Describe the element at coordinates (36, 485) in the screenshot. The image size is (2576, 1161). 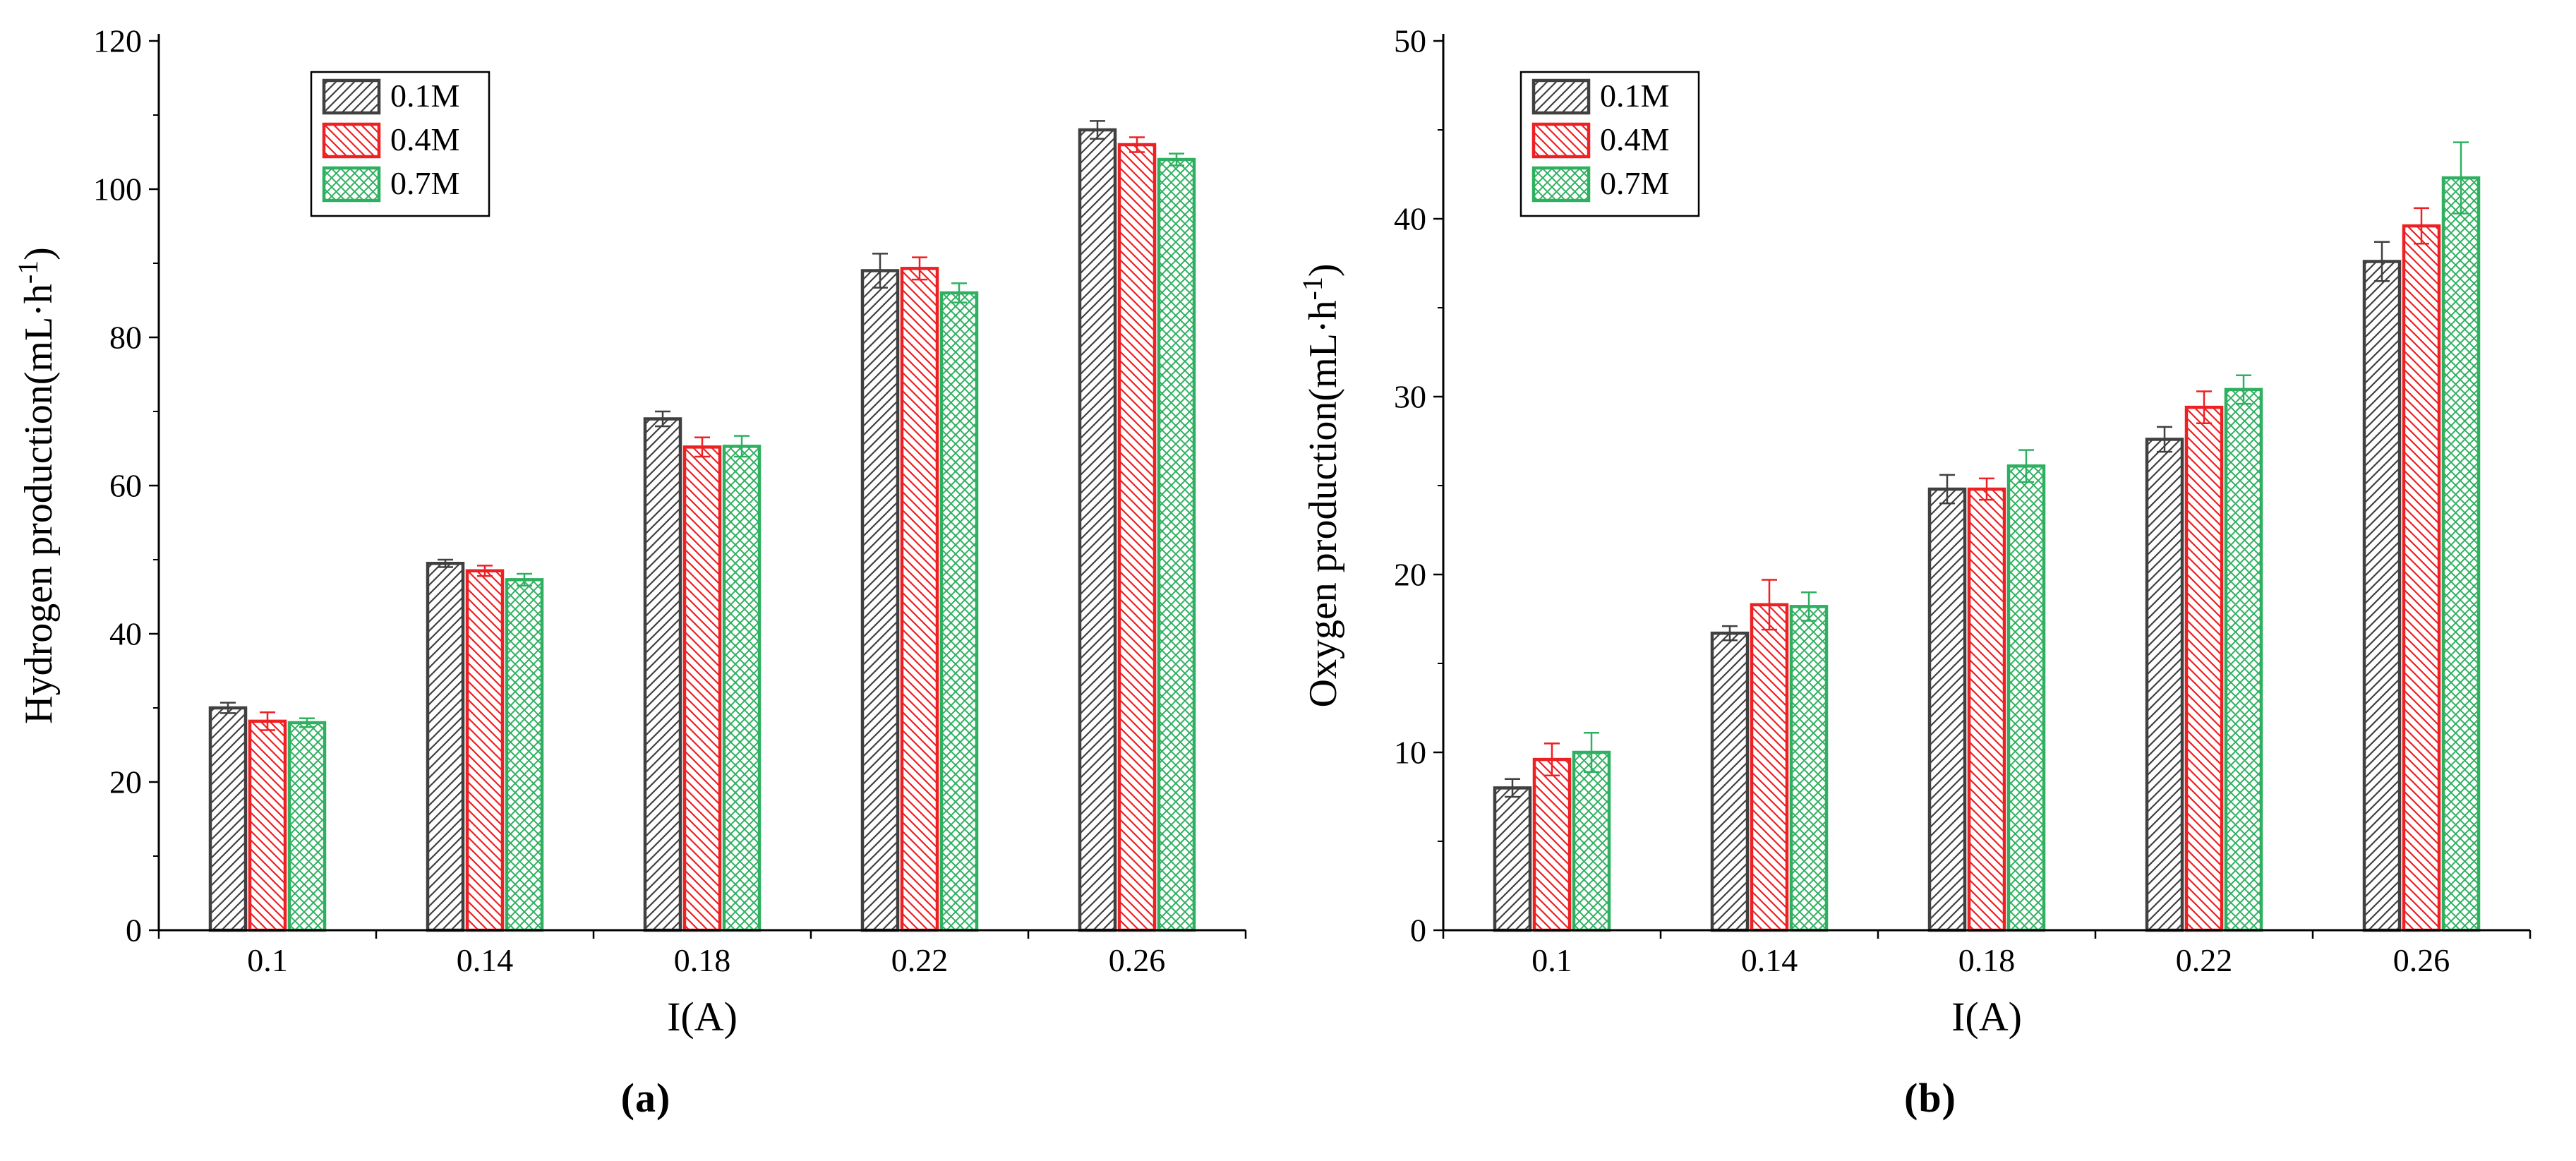
I see `y-axis-title: Hydrogen production(mL·h-1)` at that location.